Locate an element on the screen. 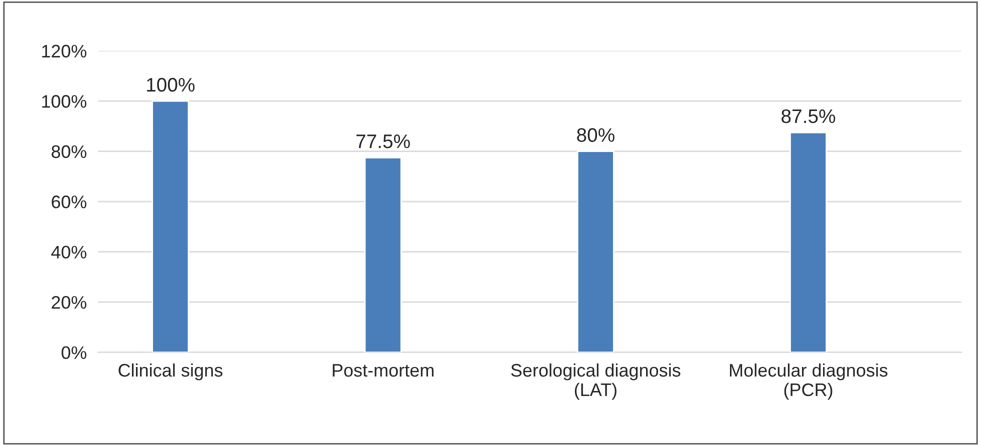  x-tick-label: Clinical signs is located at coordinates (170, 371).